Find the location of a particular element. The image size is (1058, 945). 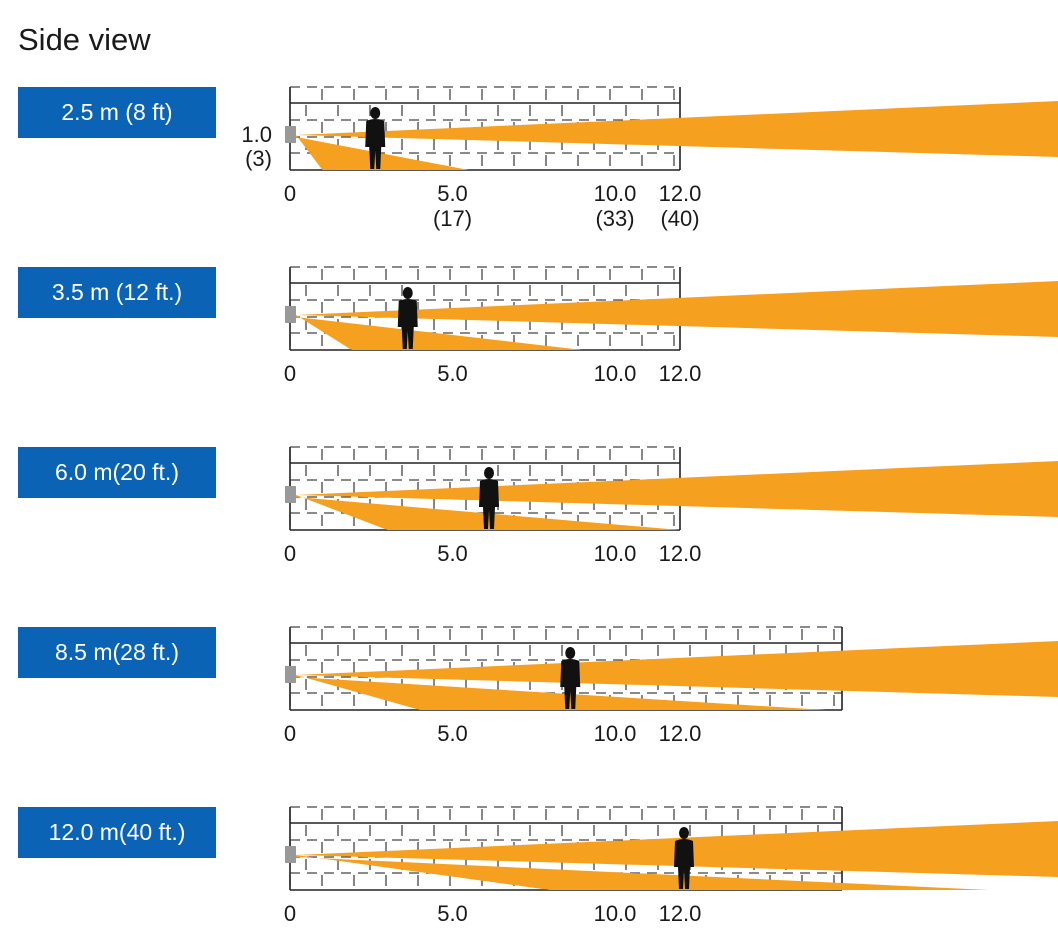

distance-label-5: 12.0 m(40 ft.) is located at coordinates (117, 832).